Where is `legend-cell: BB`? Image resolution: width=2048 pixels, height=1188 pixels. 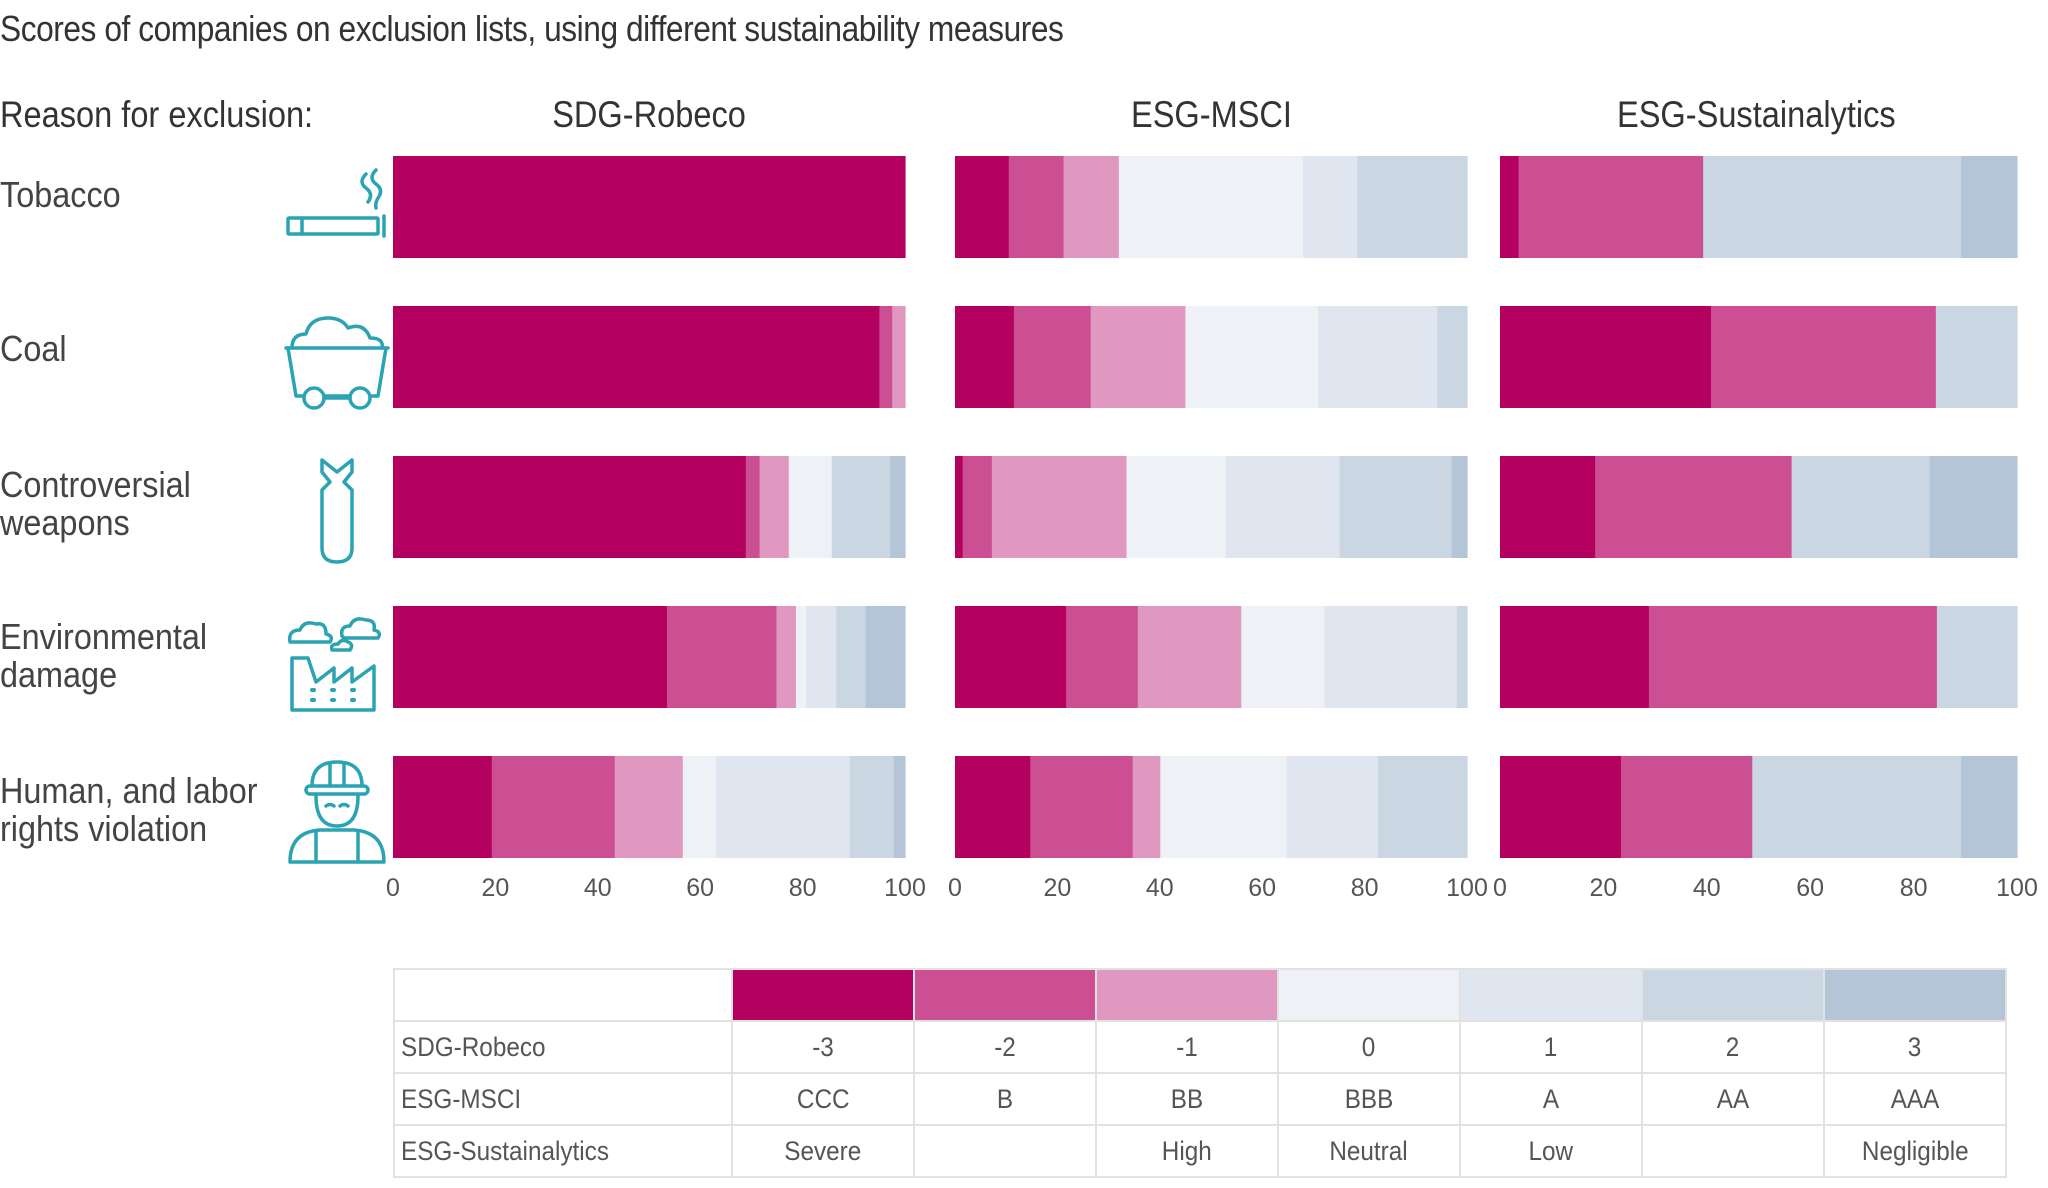 legend-cell: BB is located at coordinates (1187, 1098).